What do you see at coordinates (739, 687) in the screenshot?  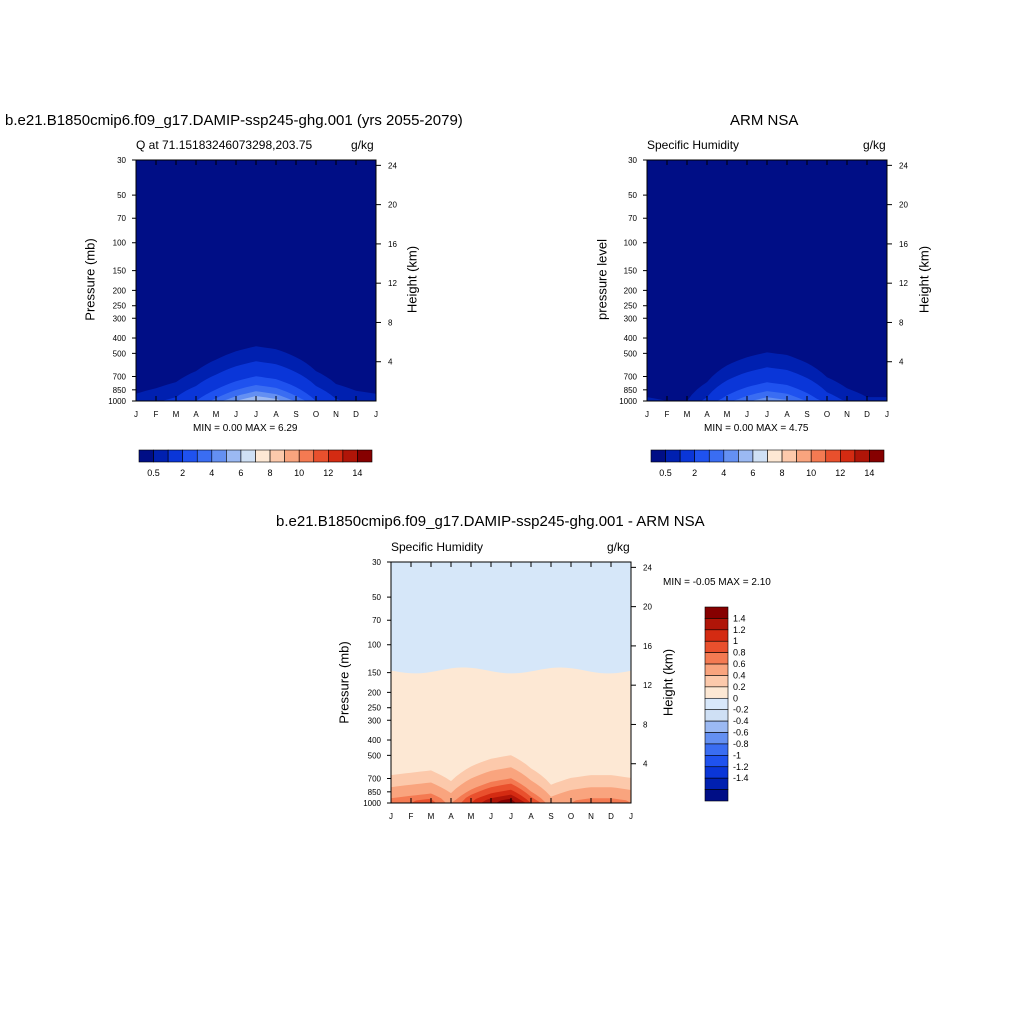 I see `panel3-colorbar-label: 0.2` at bounding box center [739, 687].